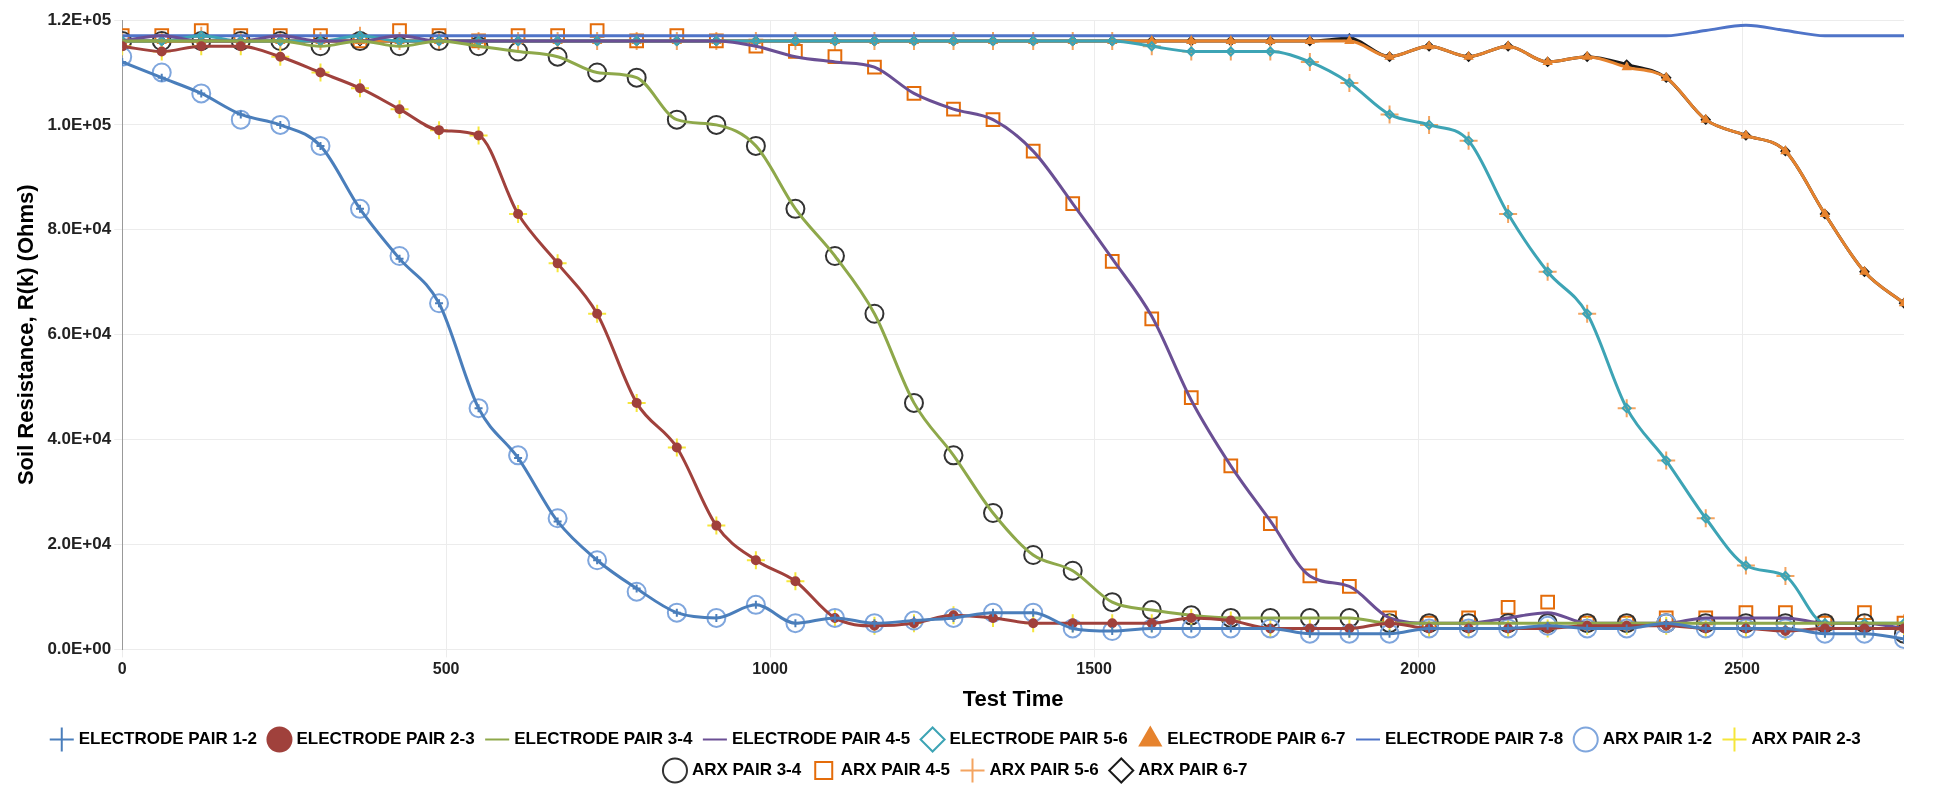 This screenshot has width=1934, height=799. Describe the element at coordinates (1193, 770) in the screenshot. I see `legend-label: ARX PAIR 6-7` at that location.